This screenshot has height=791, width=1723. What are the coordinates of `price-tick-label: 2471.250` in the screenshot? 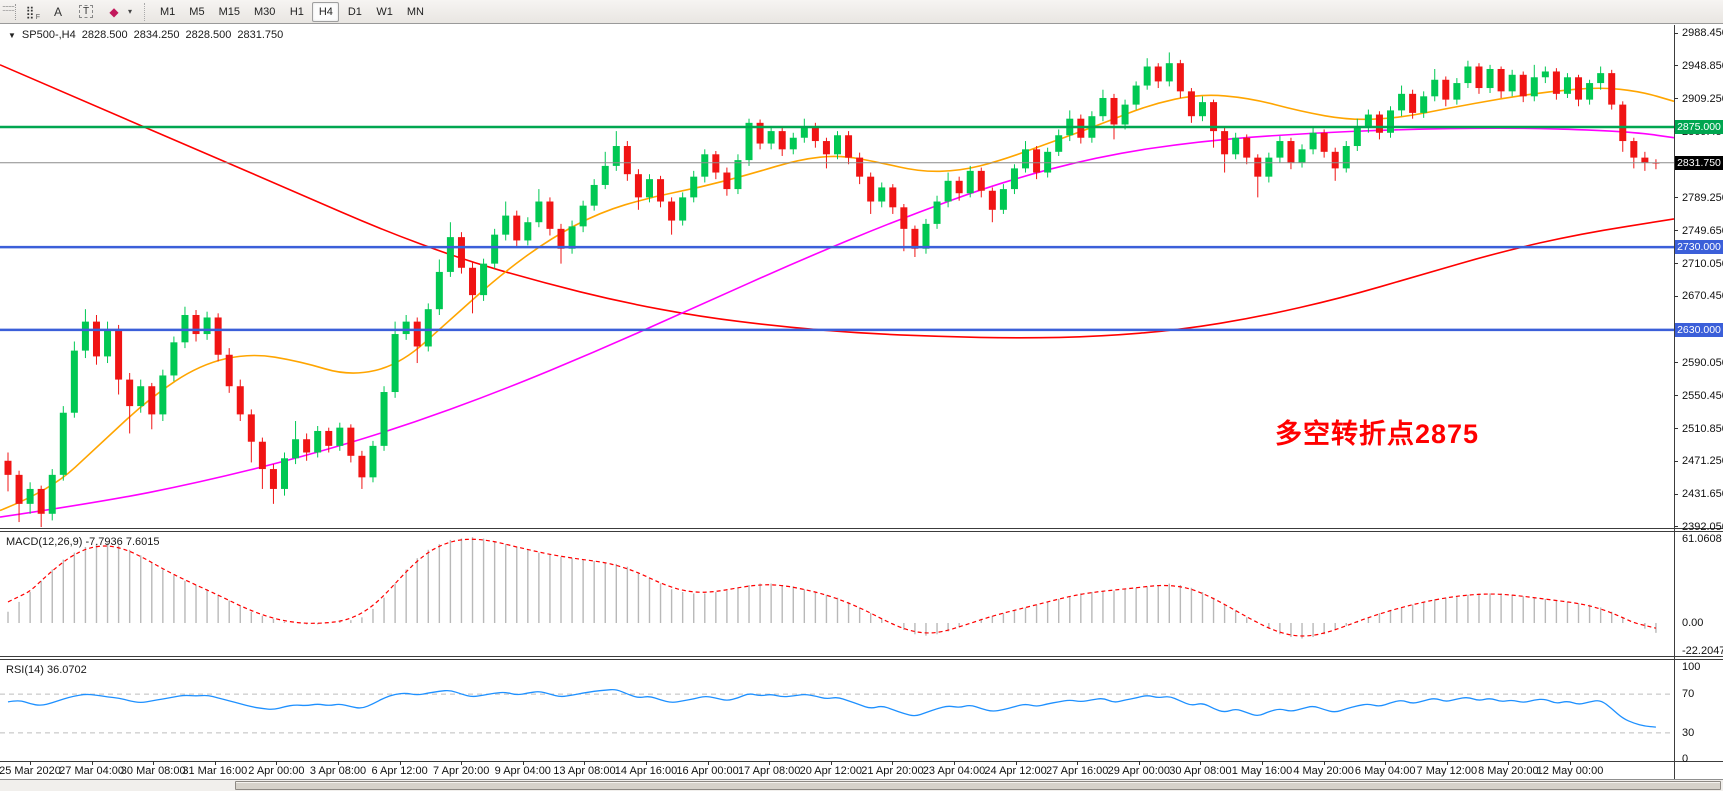 It's located at (1702, 461).